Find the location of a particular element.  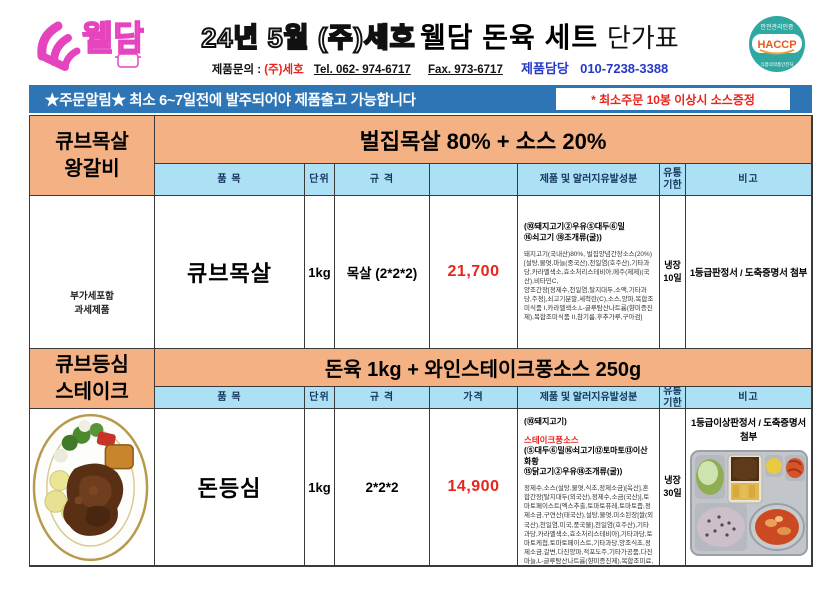

section2-headline: 돈육 1kg + 와인스테이크풍소스 250g is located at coordinates (483, 368).